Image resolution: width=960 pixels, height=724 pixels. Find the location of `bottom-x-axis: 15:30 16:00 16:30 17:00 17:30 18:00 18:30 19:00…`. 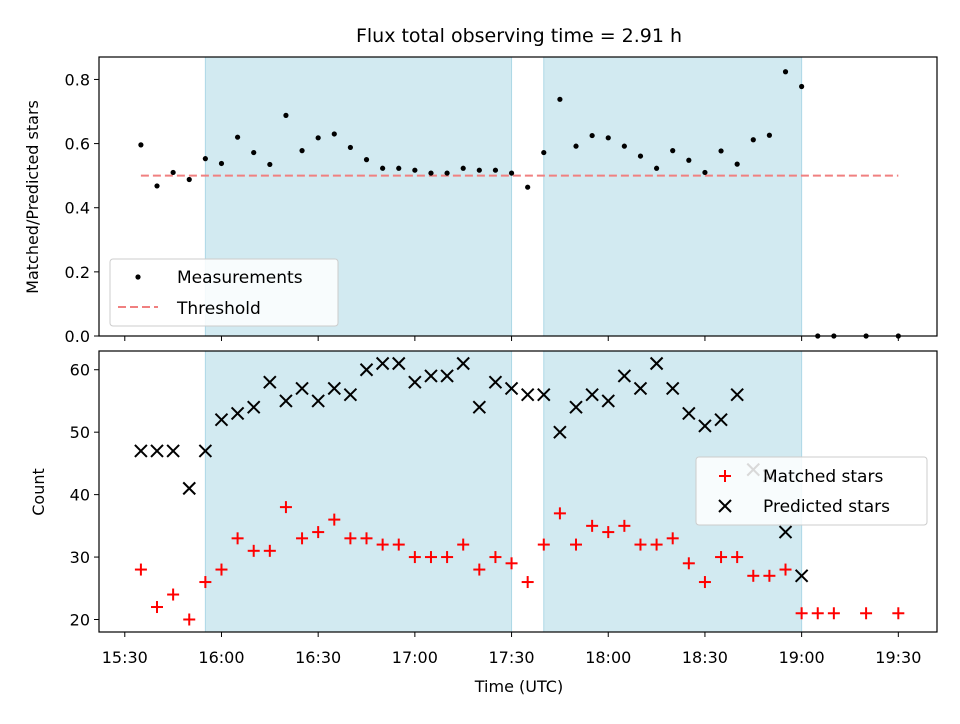

bottom-x-axis: 15:30 16:00 16:30 17:00 17:30 18:00 18:30 19:00… is located at coordinates (511, 649).